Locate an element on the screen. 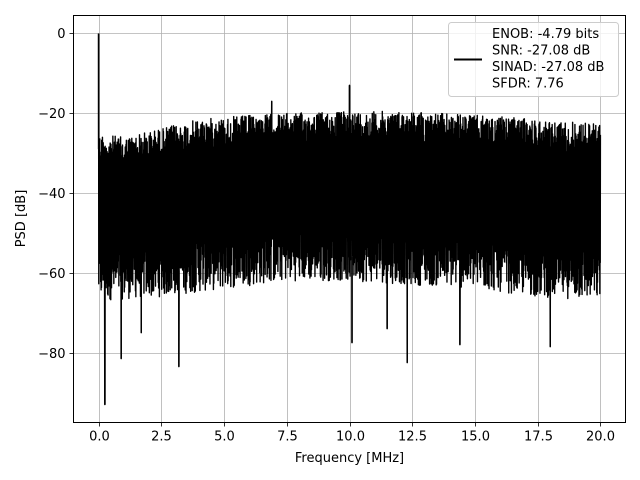 The width and height of the screenshot is (640, 480). x-tick-label: 0.0 is located at coordinates (99, 437).